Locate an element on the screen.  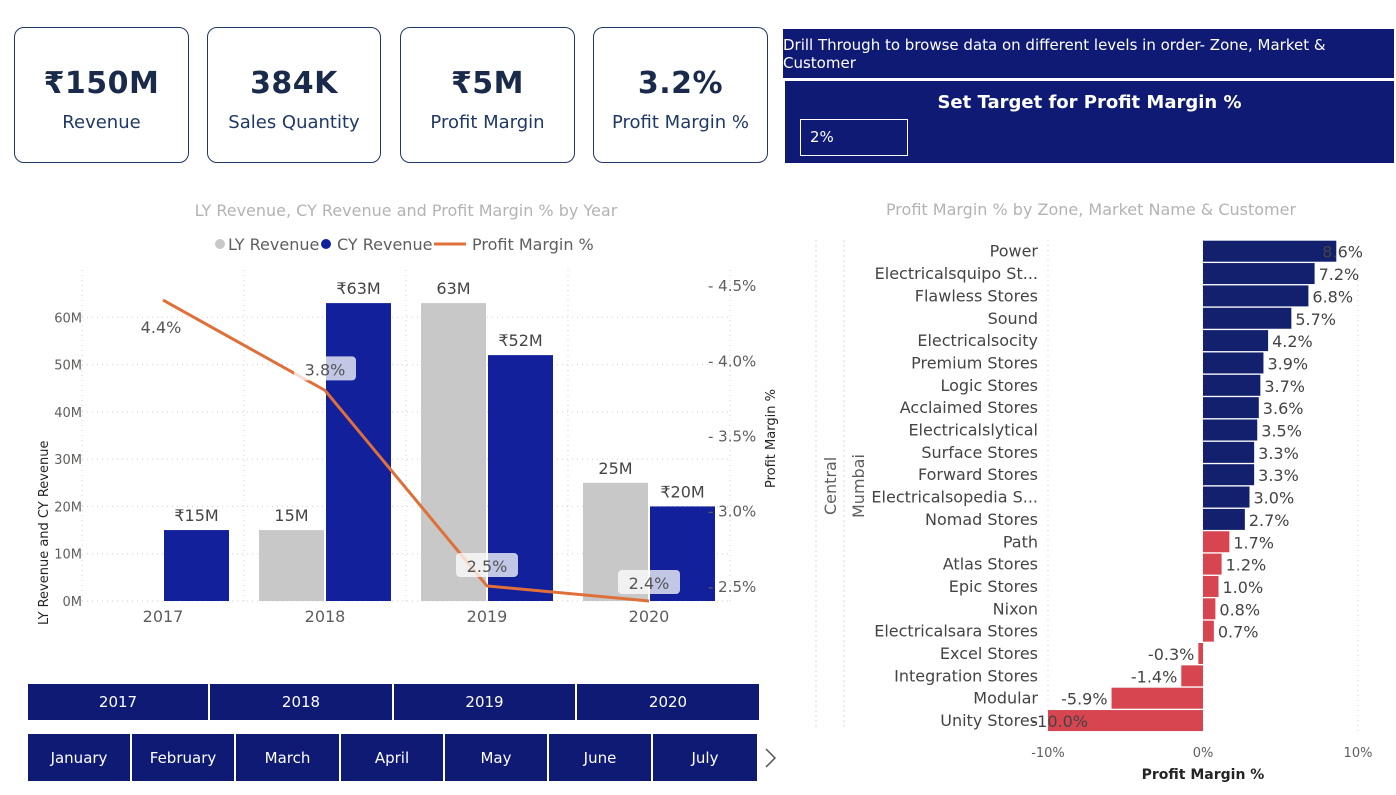
year-button-2019: 2019 is located at coordinates (485, 702).